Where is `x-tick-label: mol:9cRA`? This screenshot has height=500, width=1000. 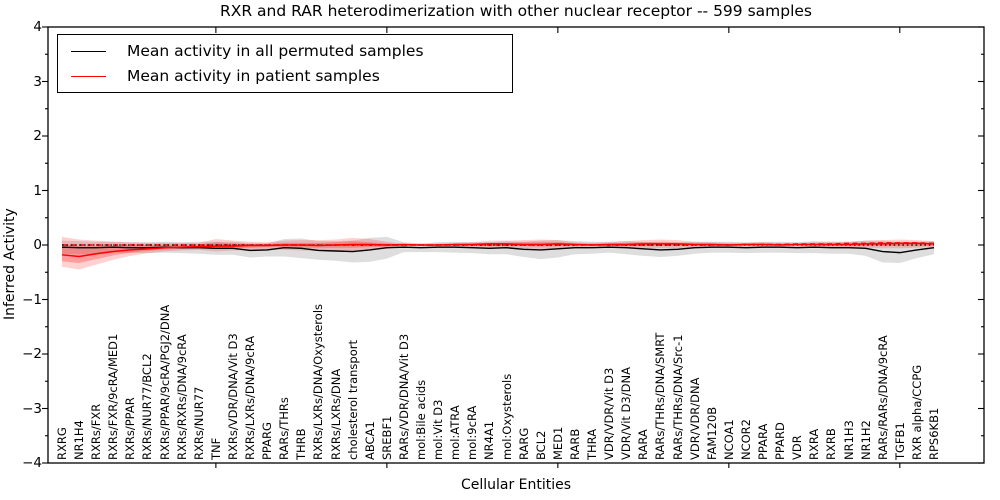 x-tick-label: mol:9cRA is located at coordinates (472, 432).